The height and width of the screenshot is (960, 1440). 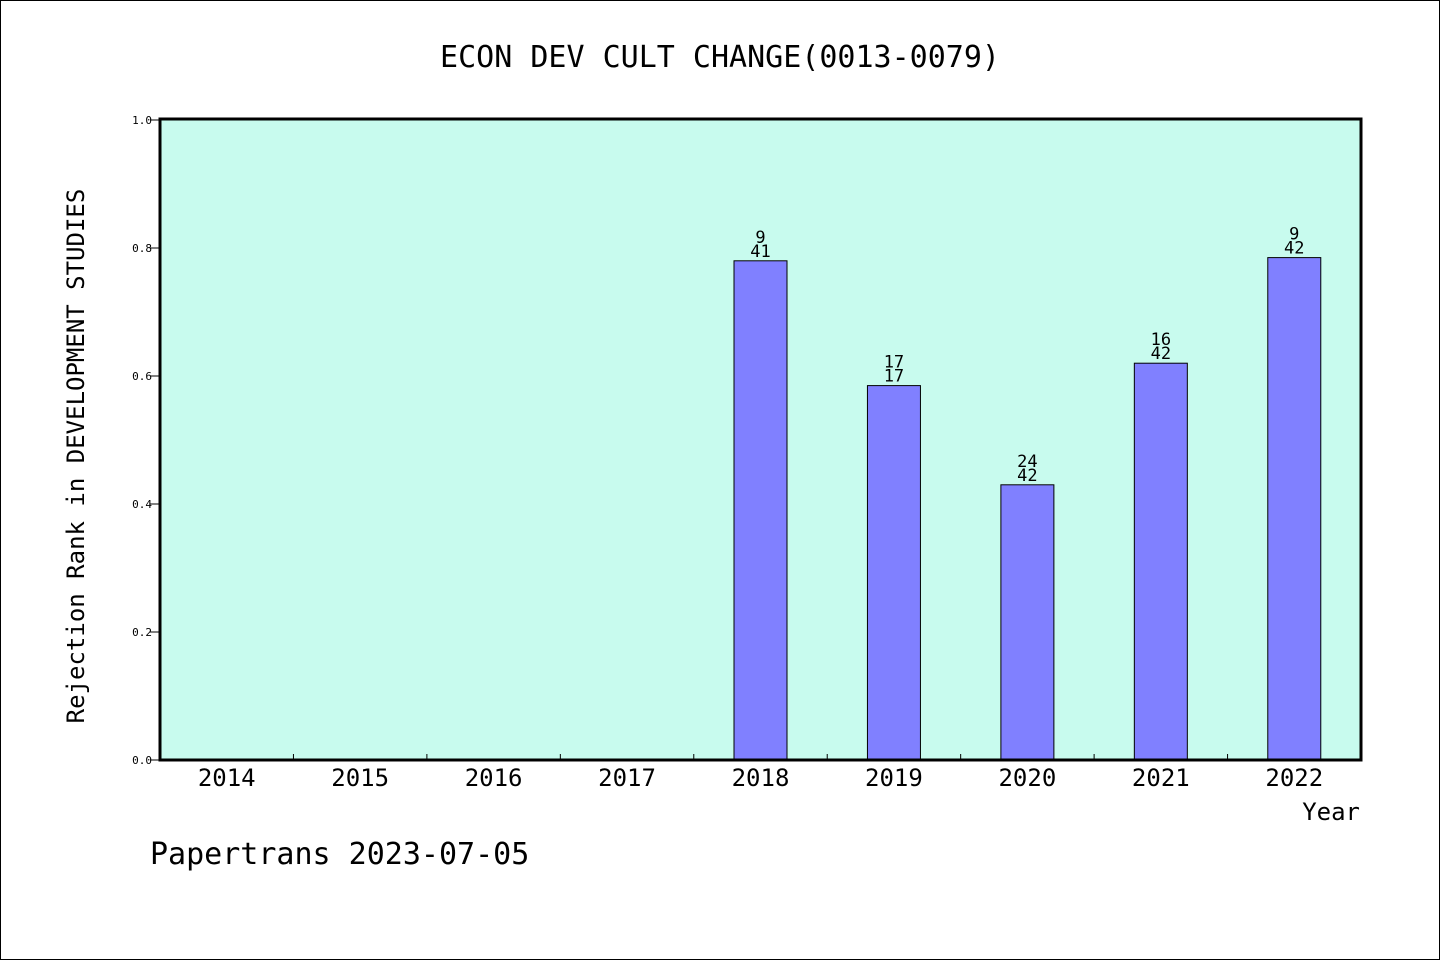 What do you see at coordinates (142, 248) in the screenshot?
I see `y-tick-label: 0.8` at bounding box center [142, 248].